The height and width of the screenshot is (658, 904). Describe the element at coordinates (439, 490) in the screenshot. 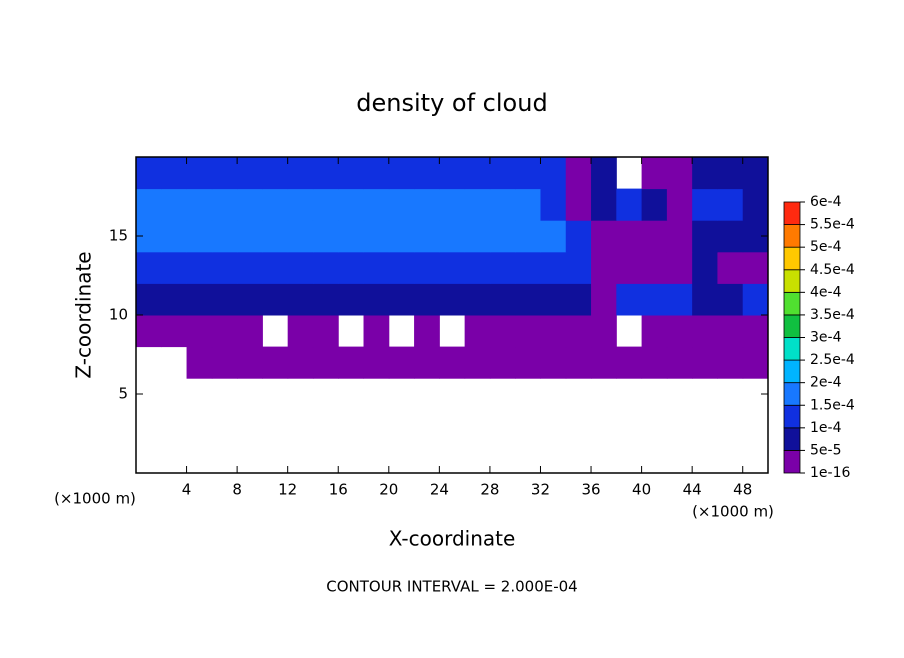

I see `x-tick-label: 24` at that location.